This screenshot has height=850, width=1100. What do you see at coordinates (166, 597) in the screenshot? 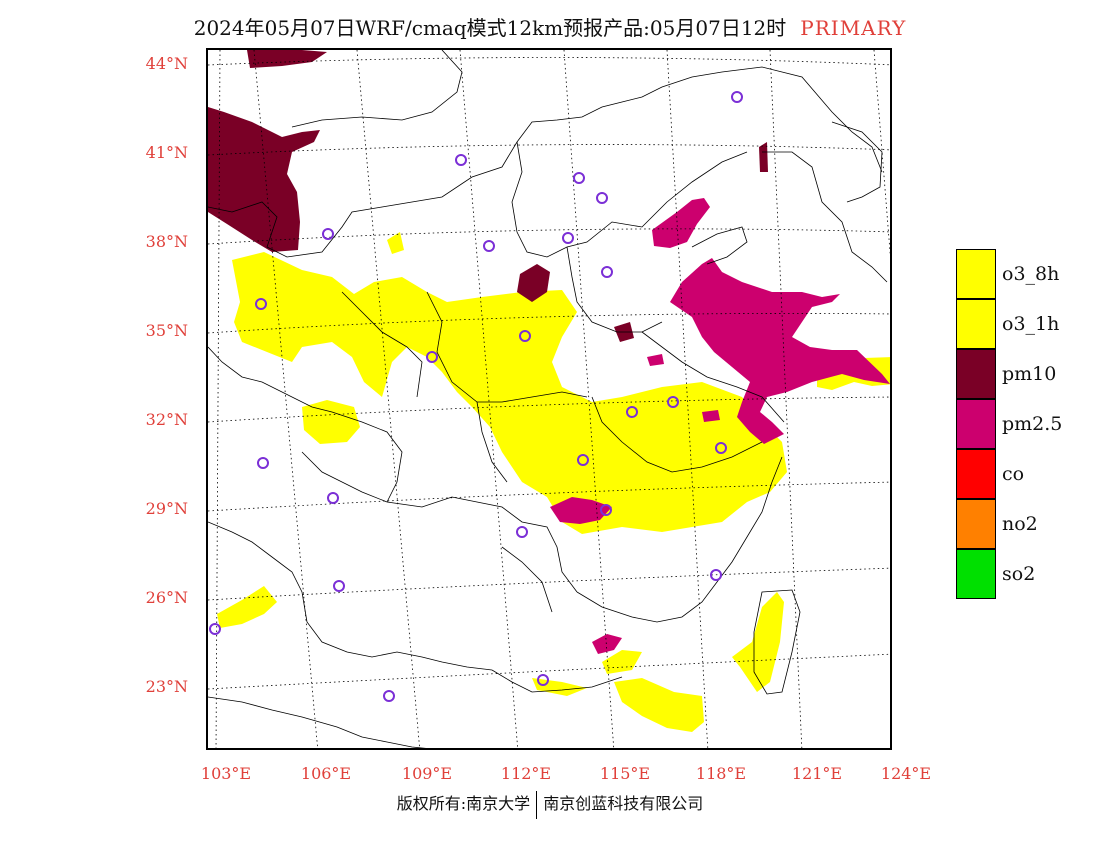
I see `lat-label-26: 26°N` at bounding box center [166, 597].